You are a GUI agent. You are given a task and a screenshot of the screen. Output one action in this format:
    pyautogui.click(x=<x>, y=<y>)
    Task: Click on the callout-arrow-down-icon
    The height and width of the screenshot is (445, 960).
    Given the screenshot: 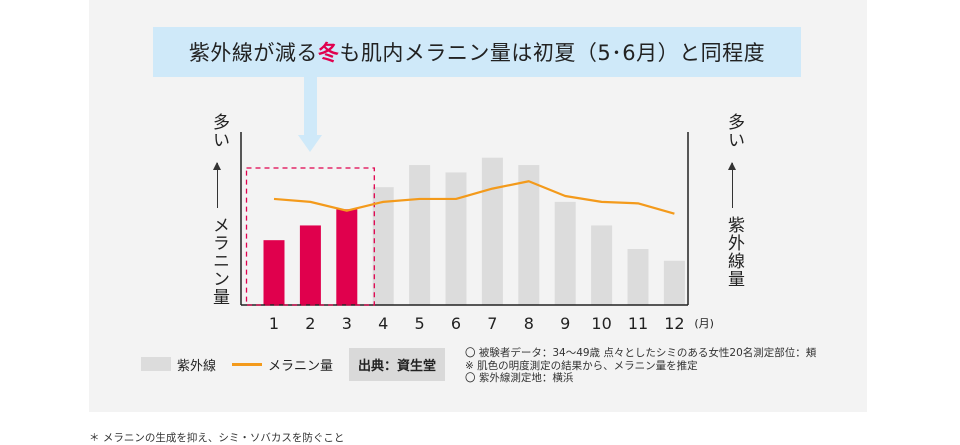 What is the action you would take?
    pyautogui.click(x=310, y=143)
    